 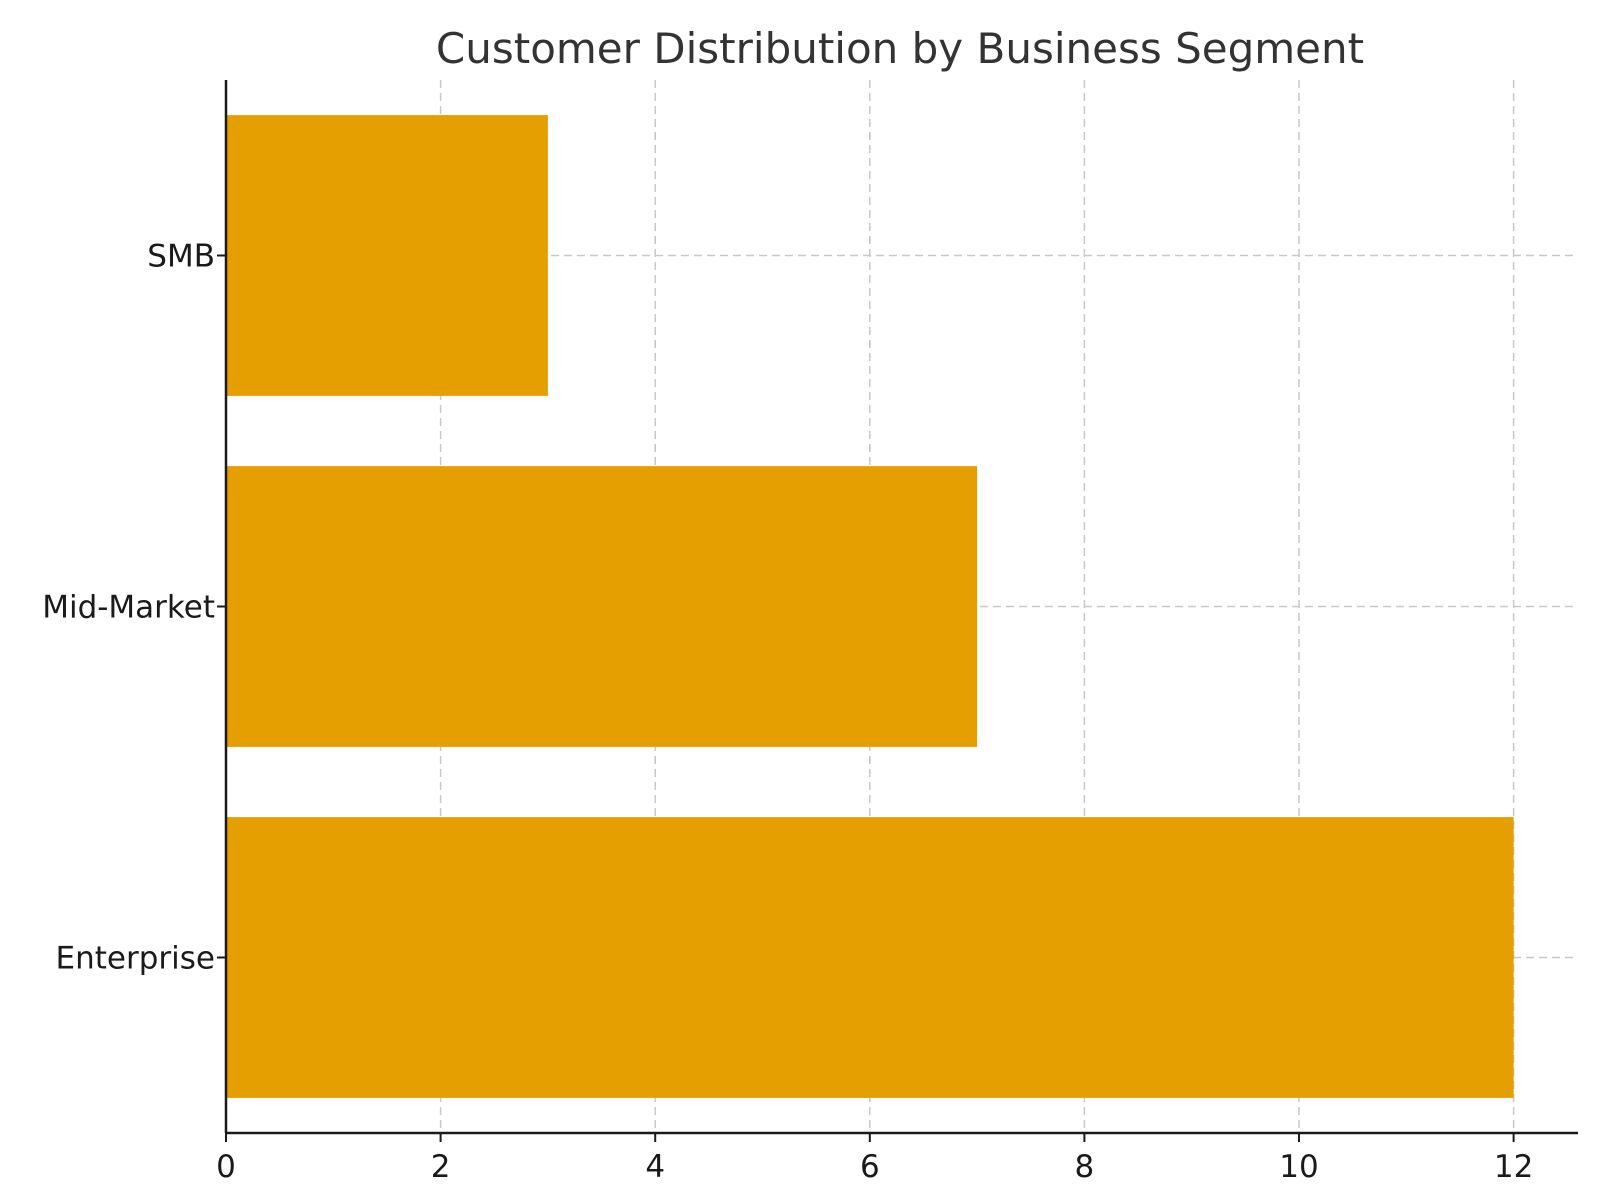 What do you see at coordinates (1085, 1167) in the screenshot?
I see `x-tick-label: 8` at bounding box center [1085, 1167].